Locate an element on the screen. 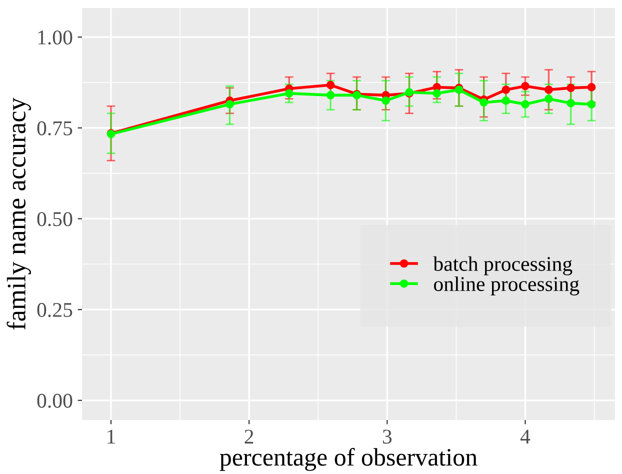  legend-label: batch processing is located at coordinates (502, 266).